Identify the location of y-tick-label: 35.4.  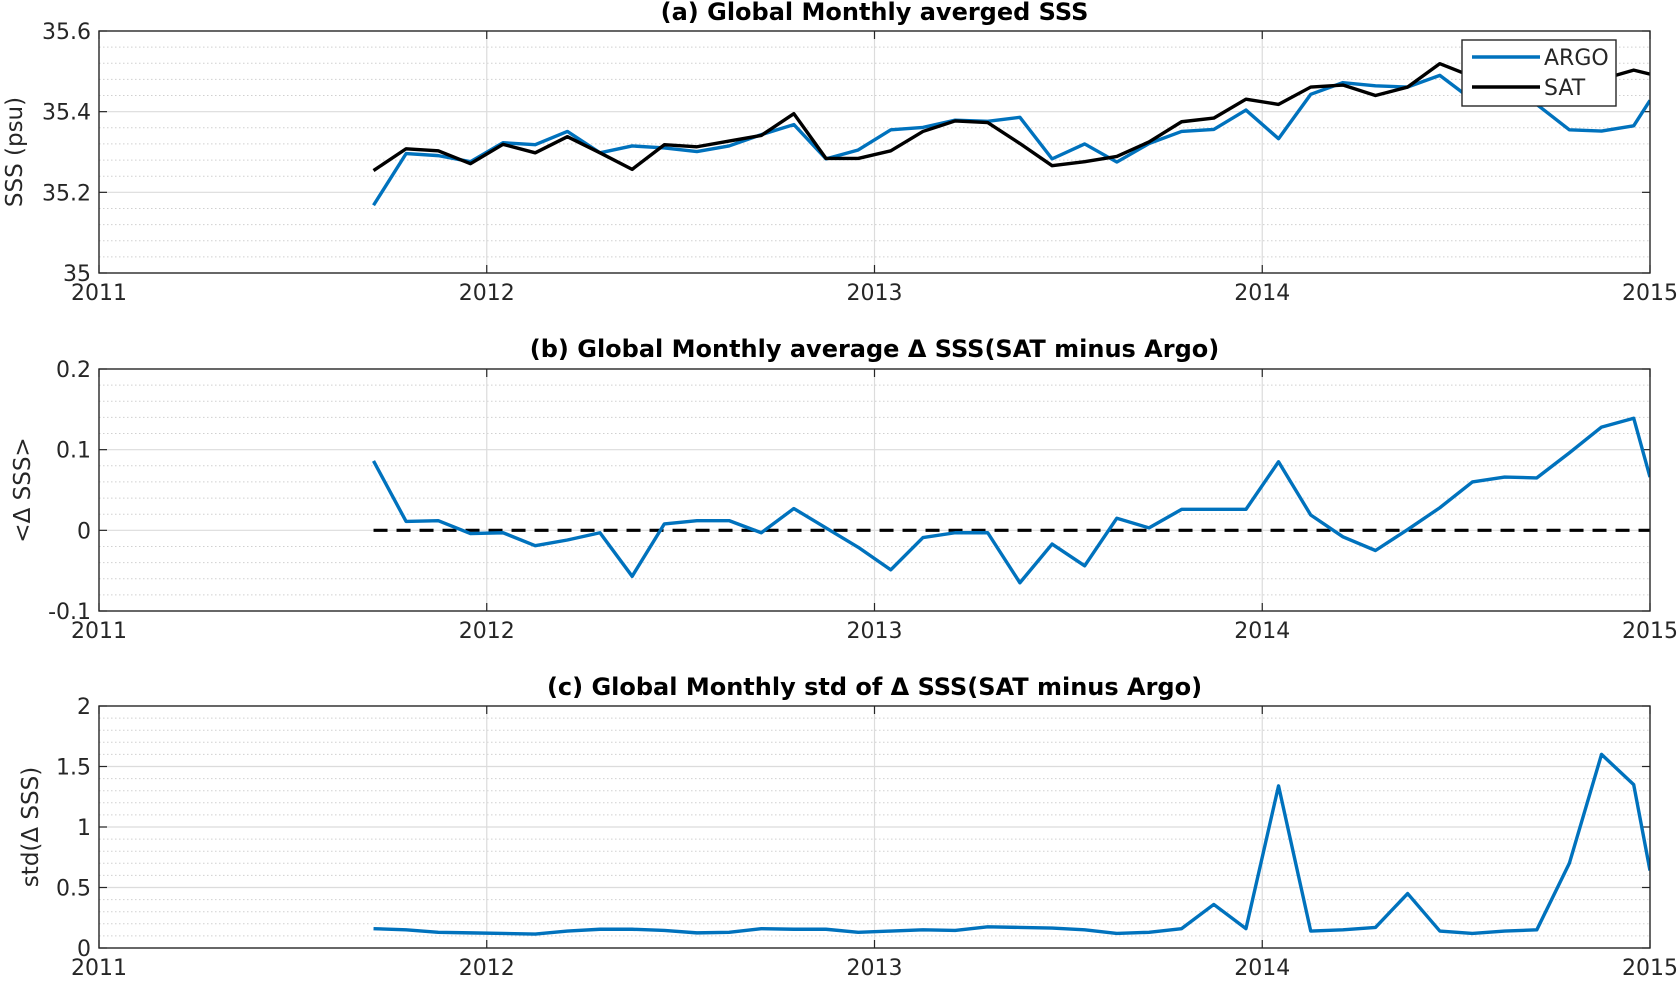
(66, 113).